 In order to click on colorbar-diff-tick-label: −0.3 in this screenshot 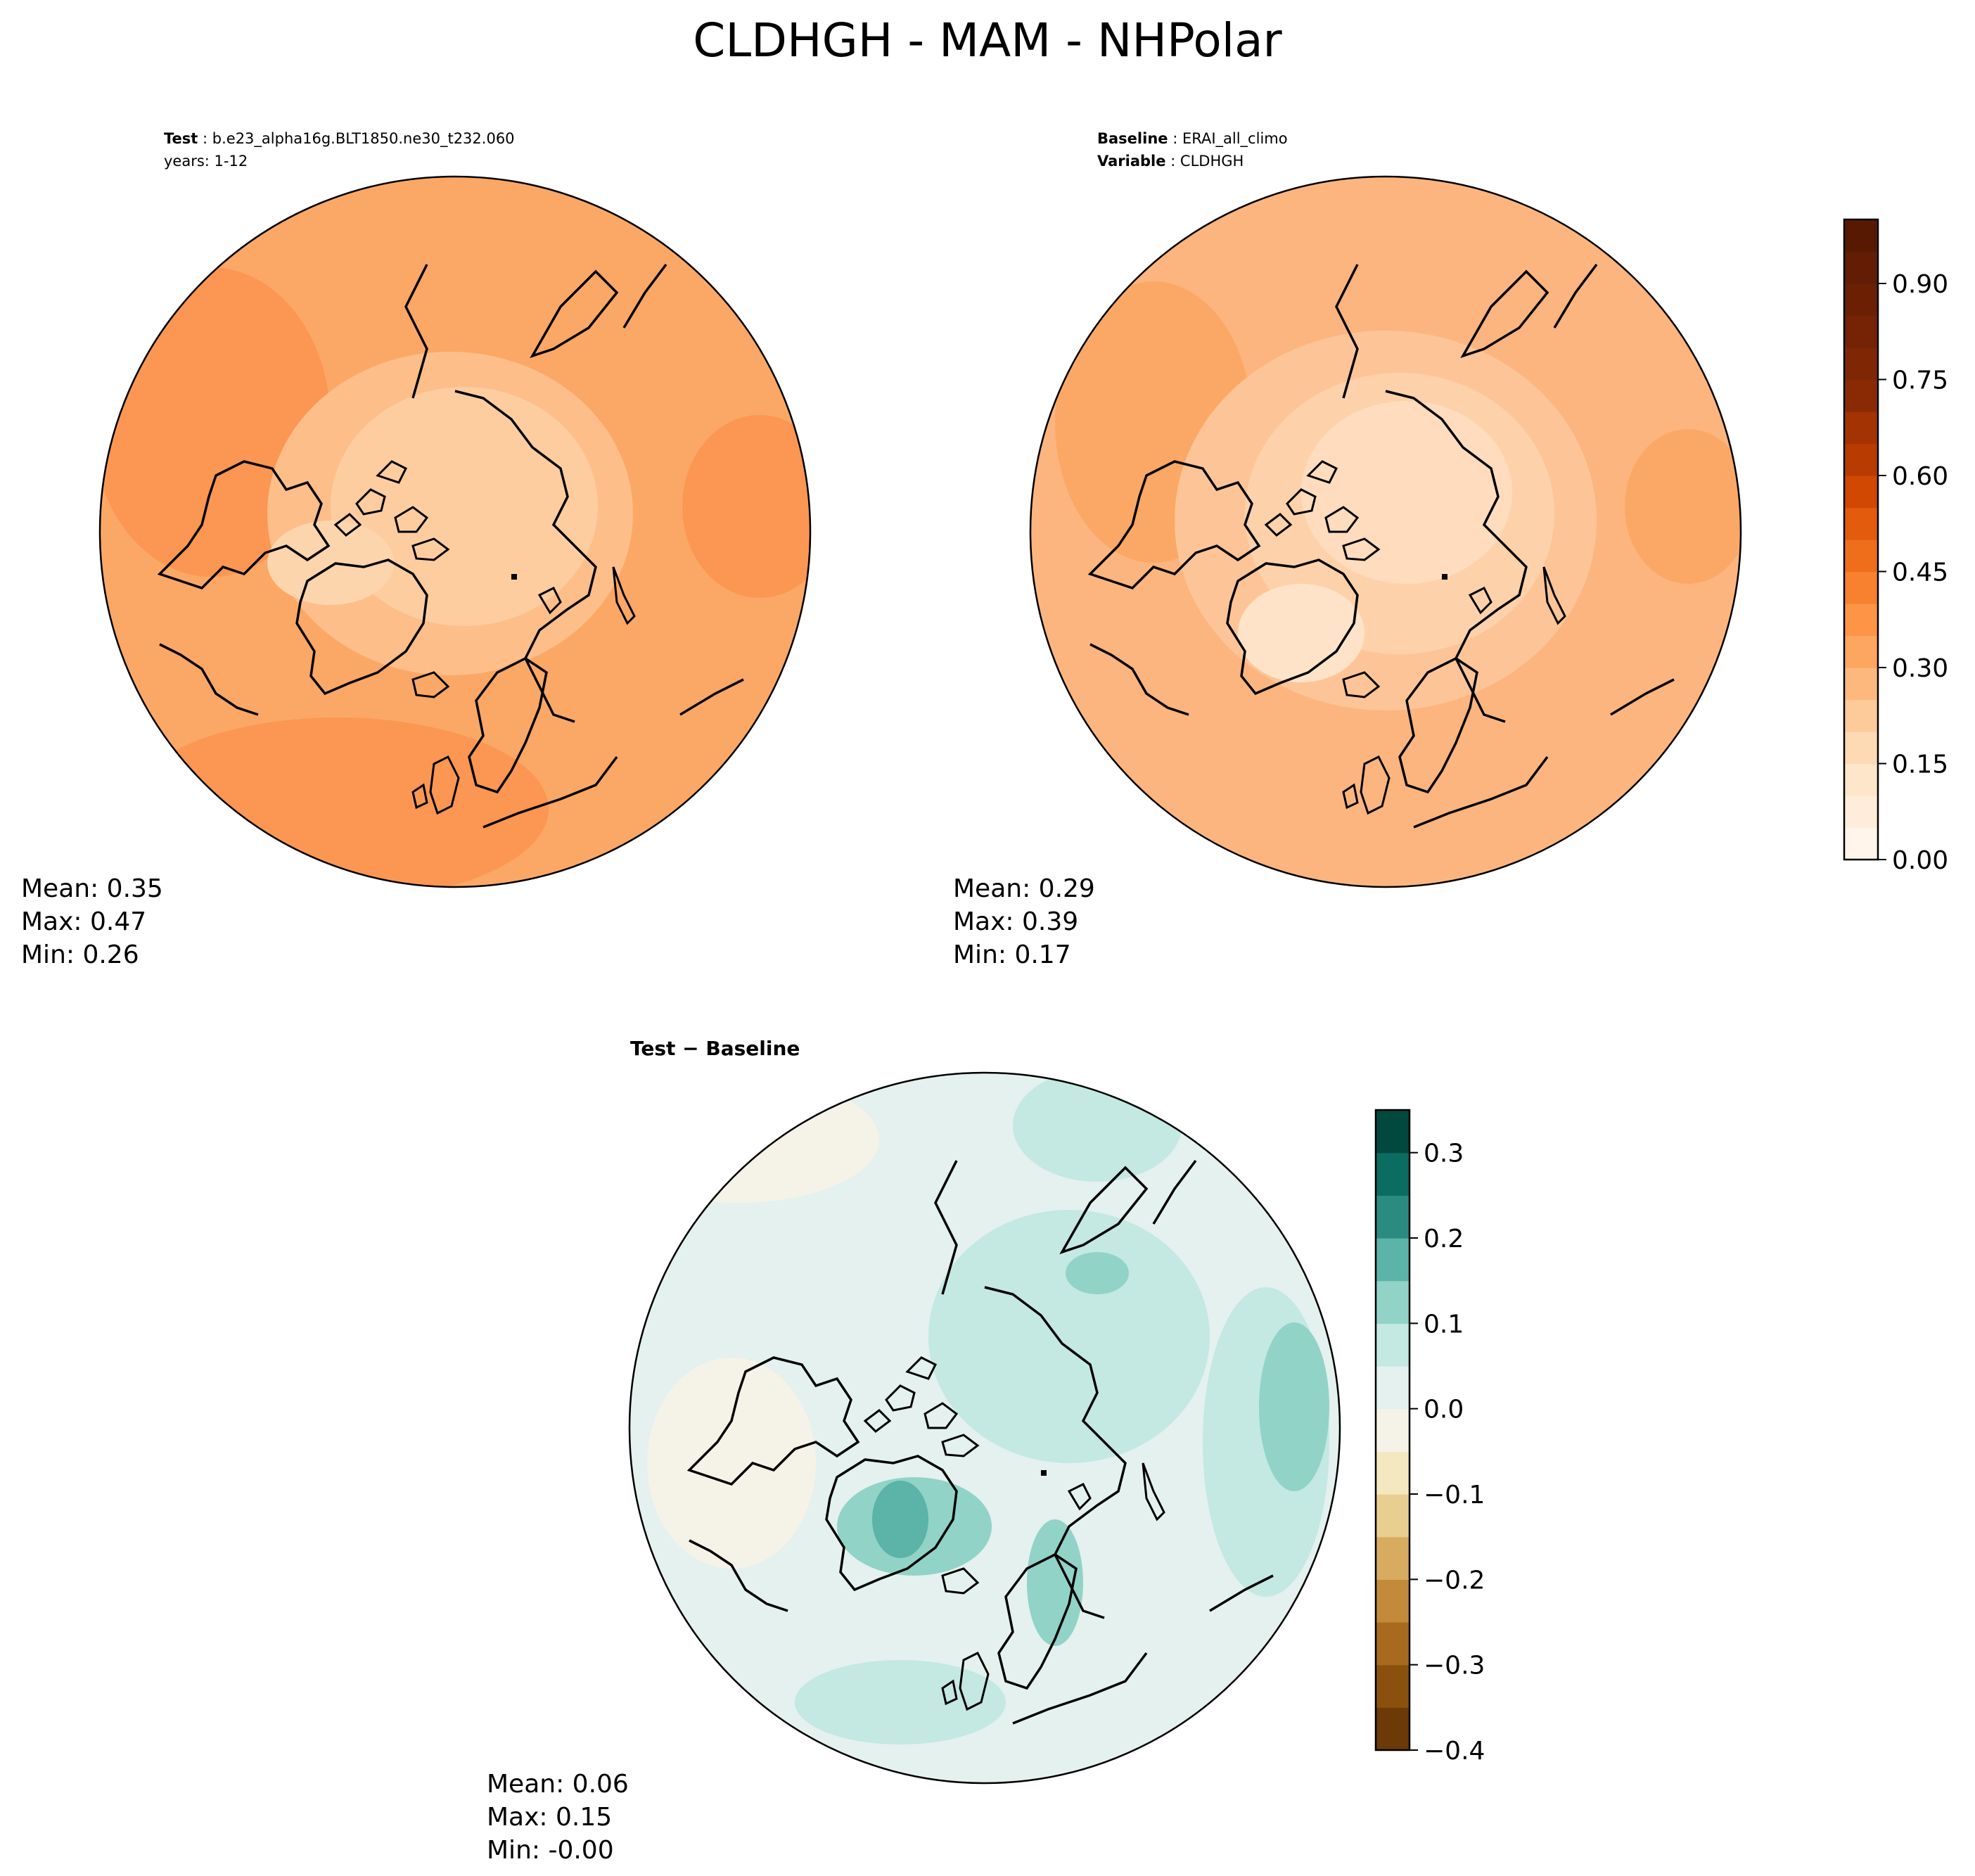, I will do `click(1454, 1666)`.